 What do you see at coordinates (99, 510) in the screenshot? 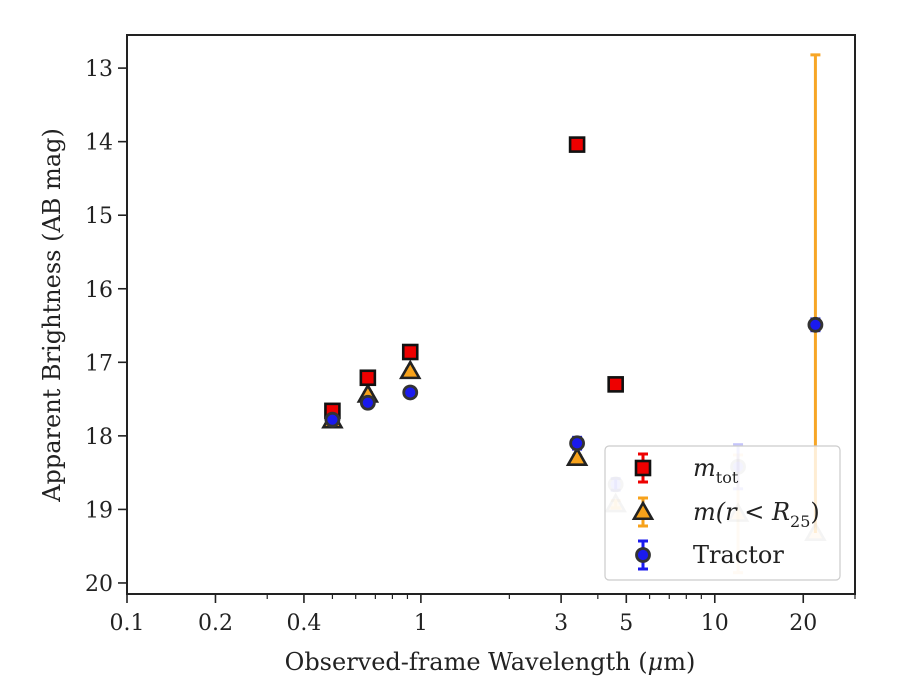
I see `y-tick-label: 19` at bounding box center [99, 510].